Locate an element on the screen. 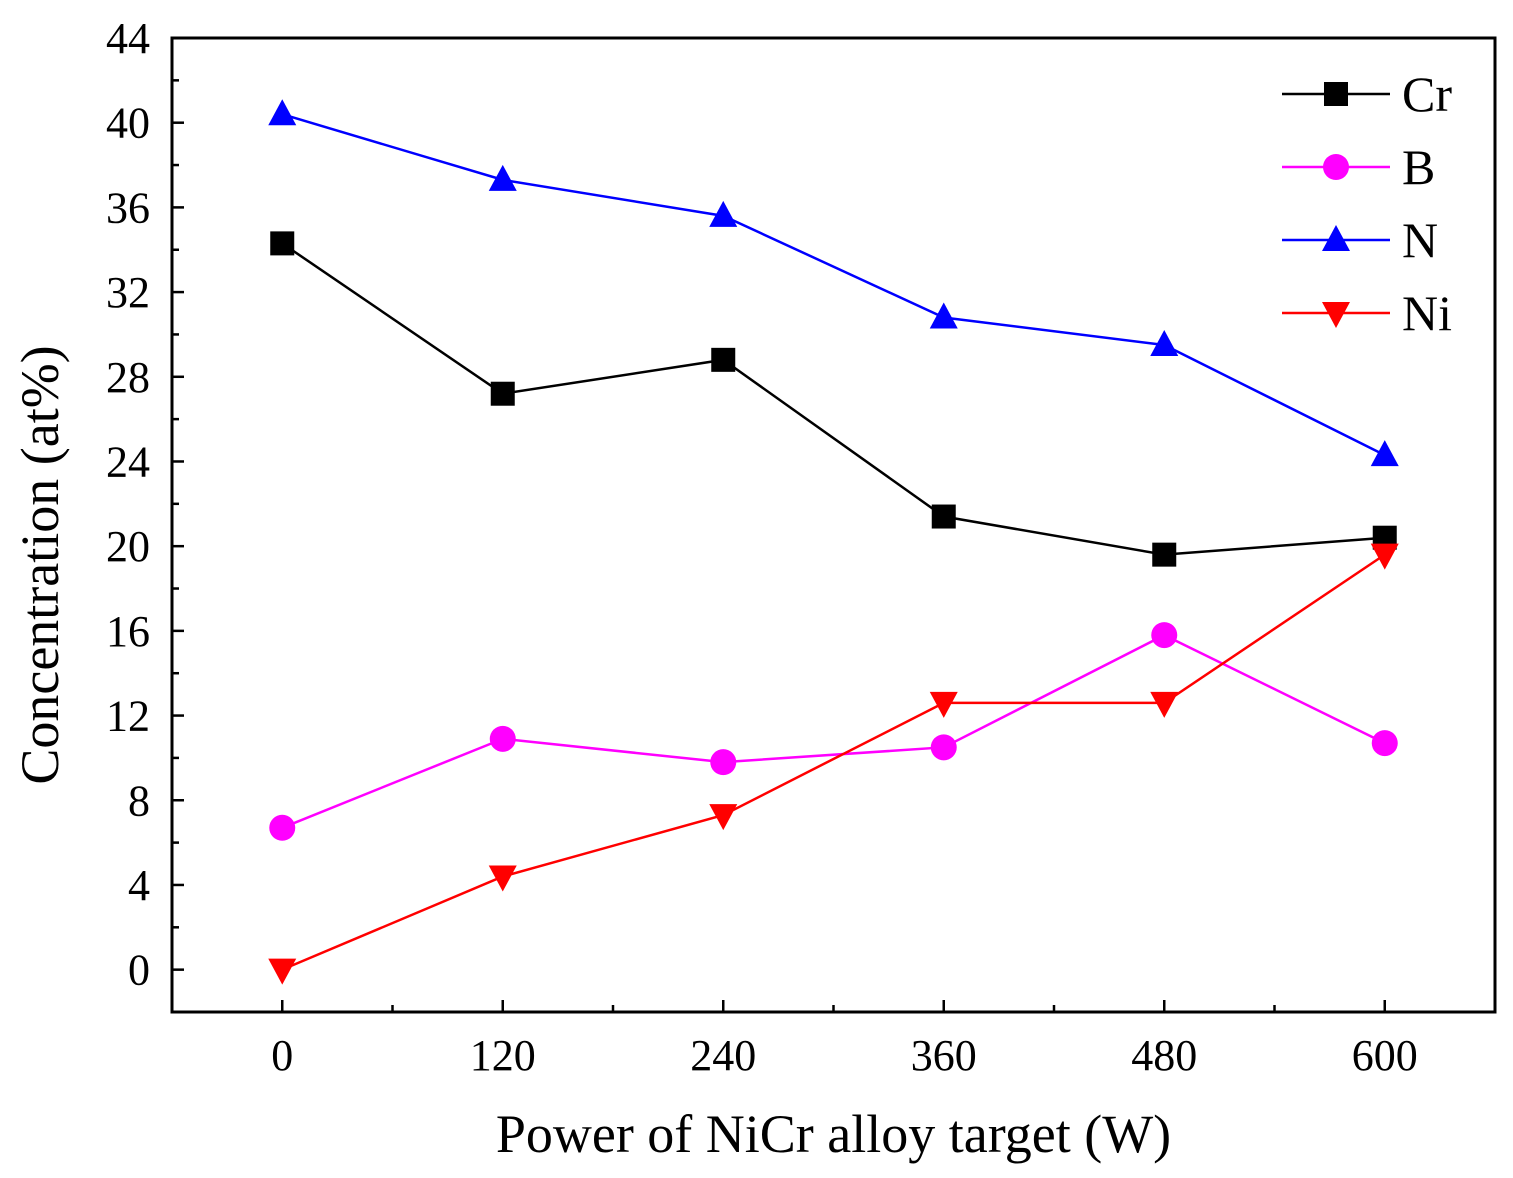  legend-item-n: N is located at coordinates (1360, 240).